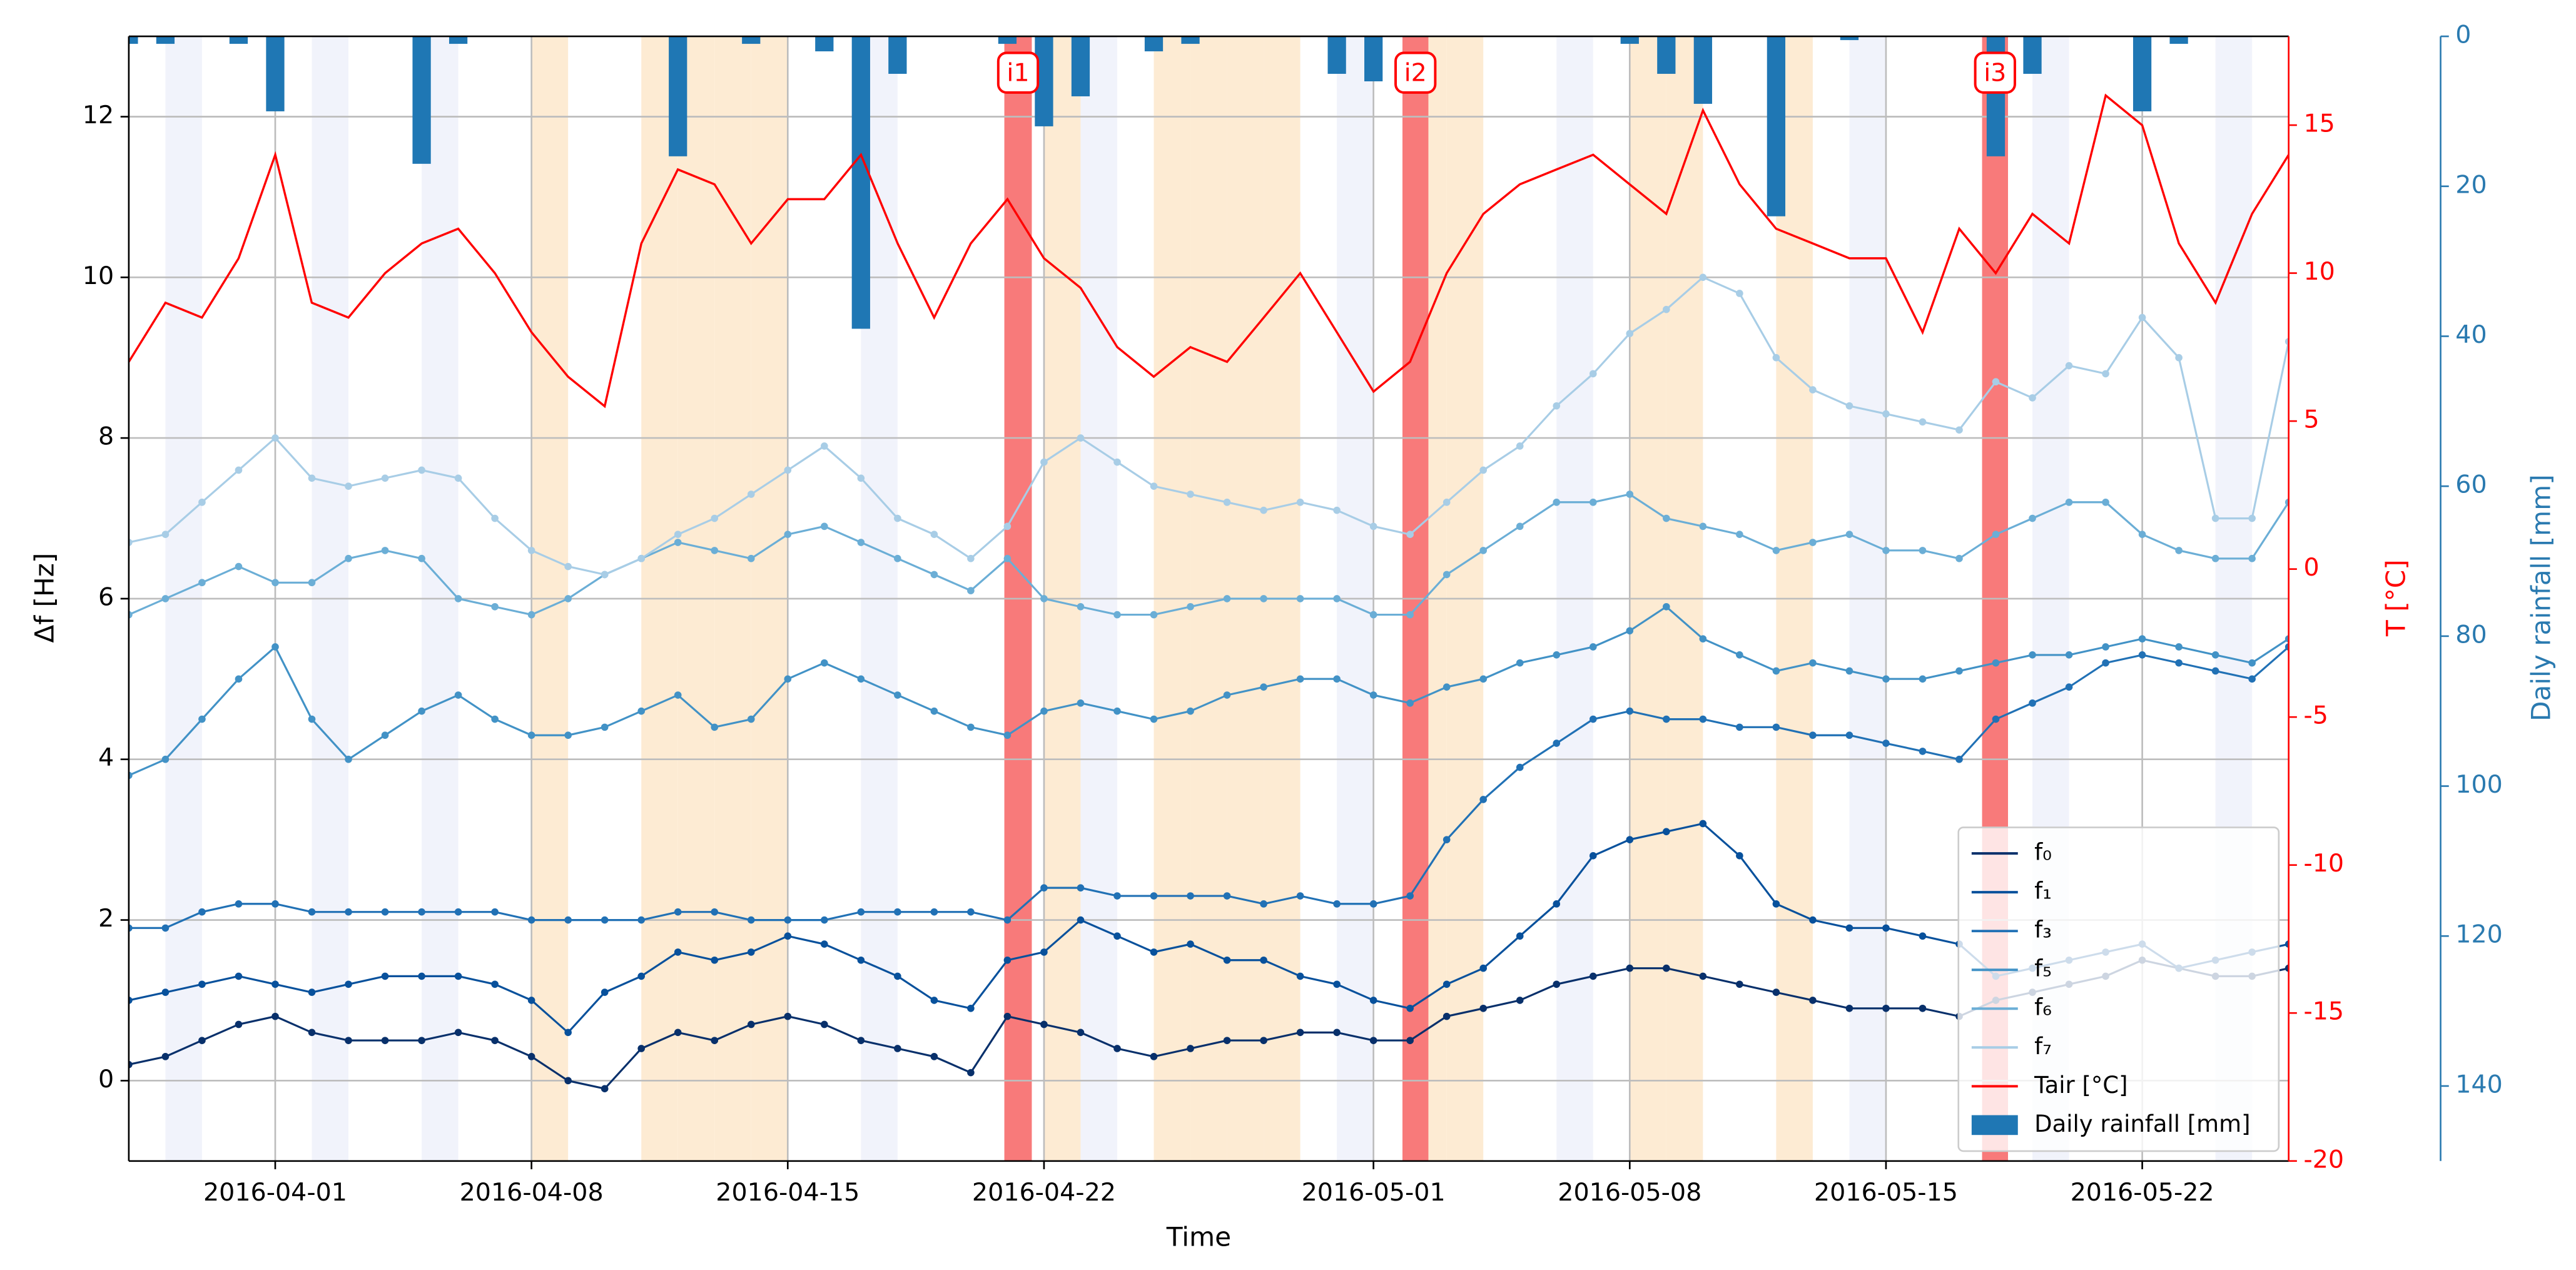 This screenshot has height=1270, width=2576. What do you see at coordinates (2471, 185) in the screenshot?
I see `y3-tick-label: 20` at bounding box center [2471, 185].